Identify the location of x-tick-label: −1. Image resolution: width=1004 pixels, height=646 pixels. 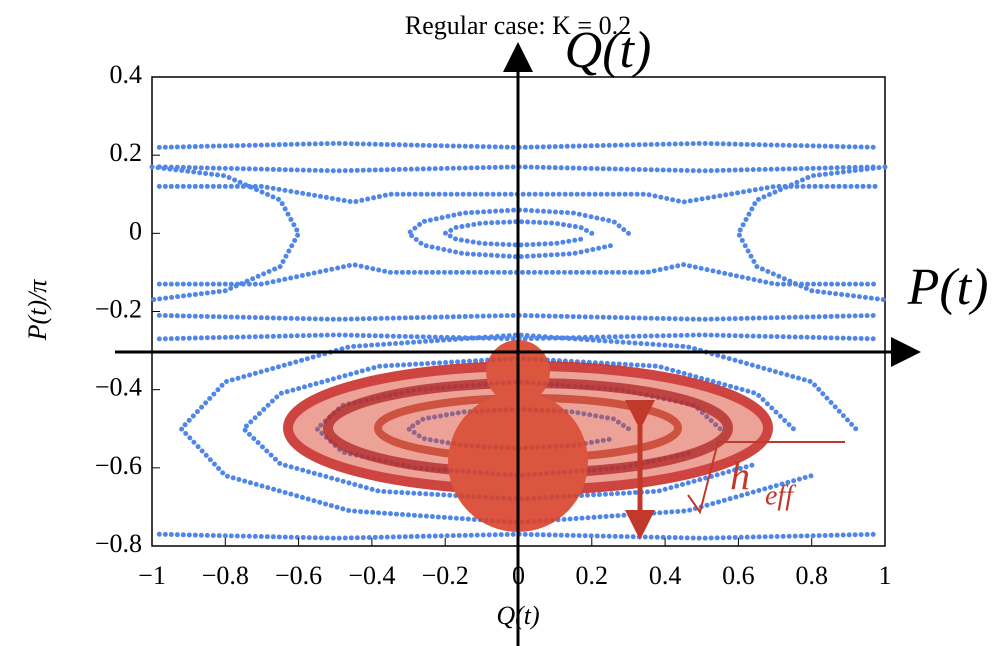
(152, 575).